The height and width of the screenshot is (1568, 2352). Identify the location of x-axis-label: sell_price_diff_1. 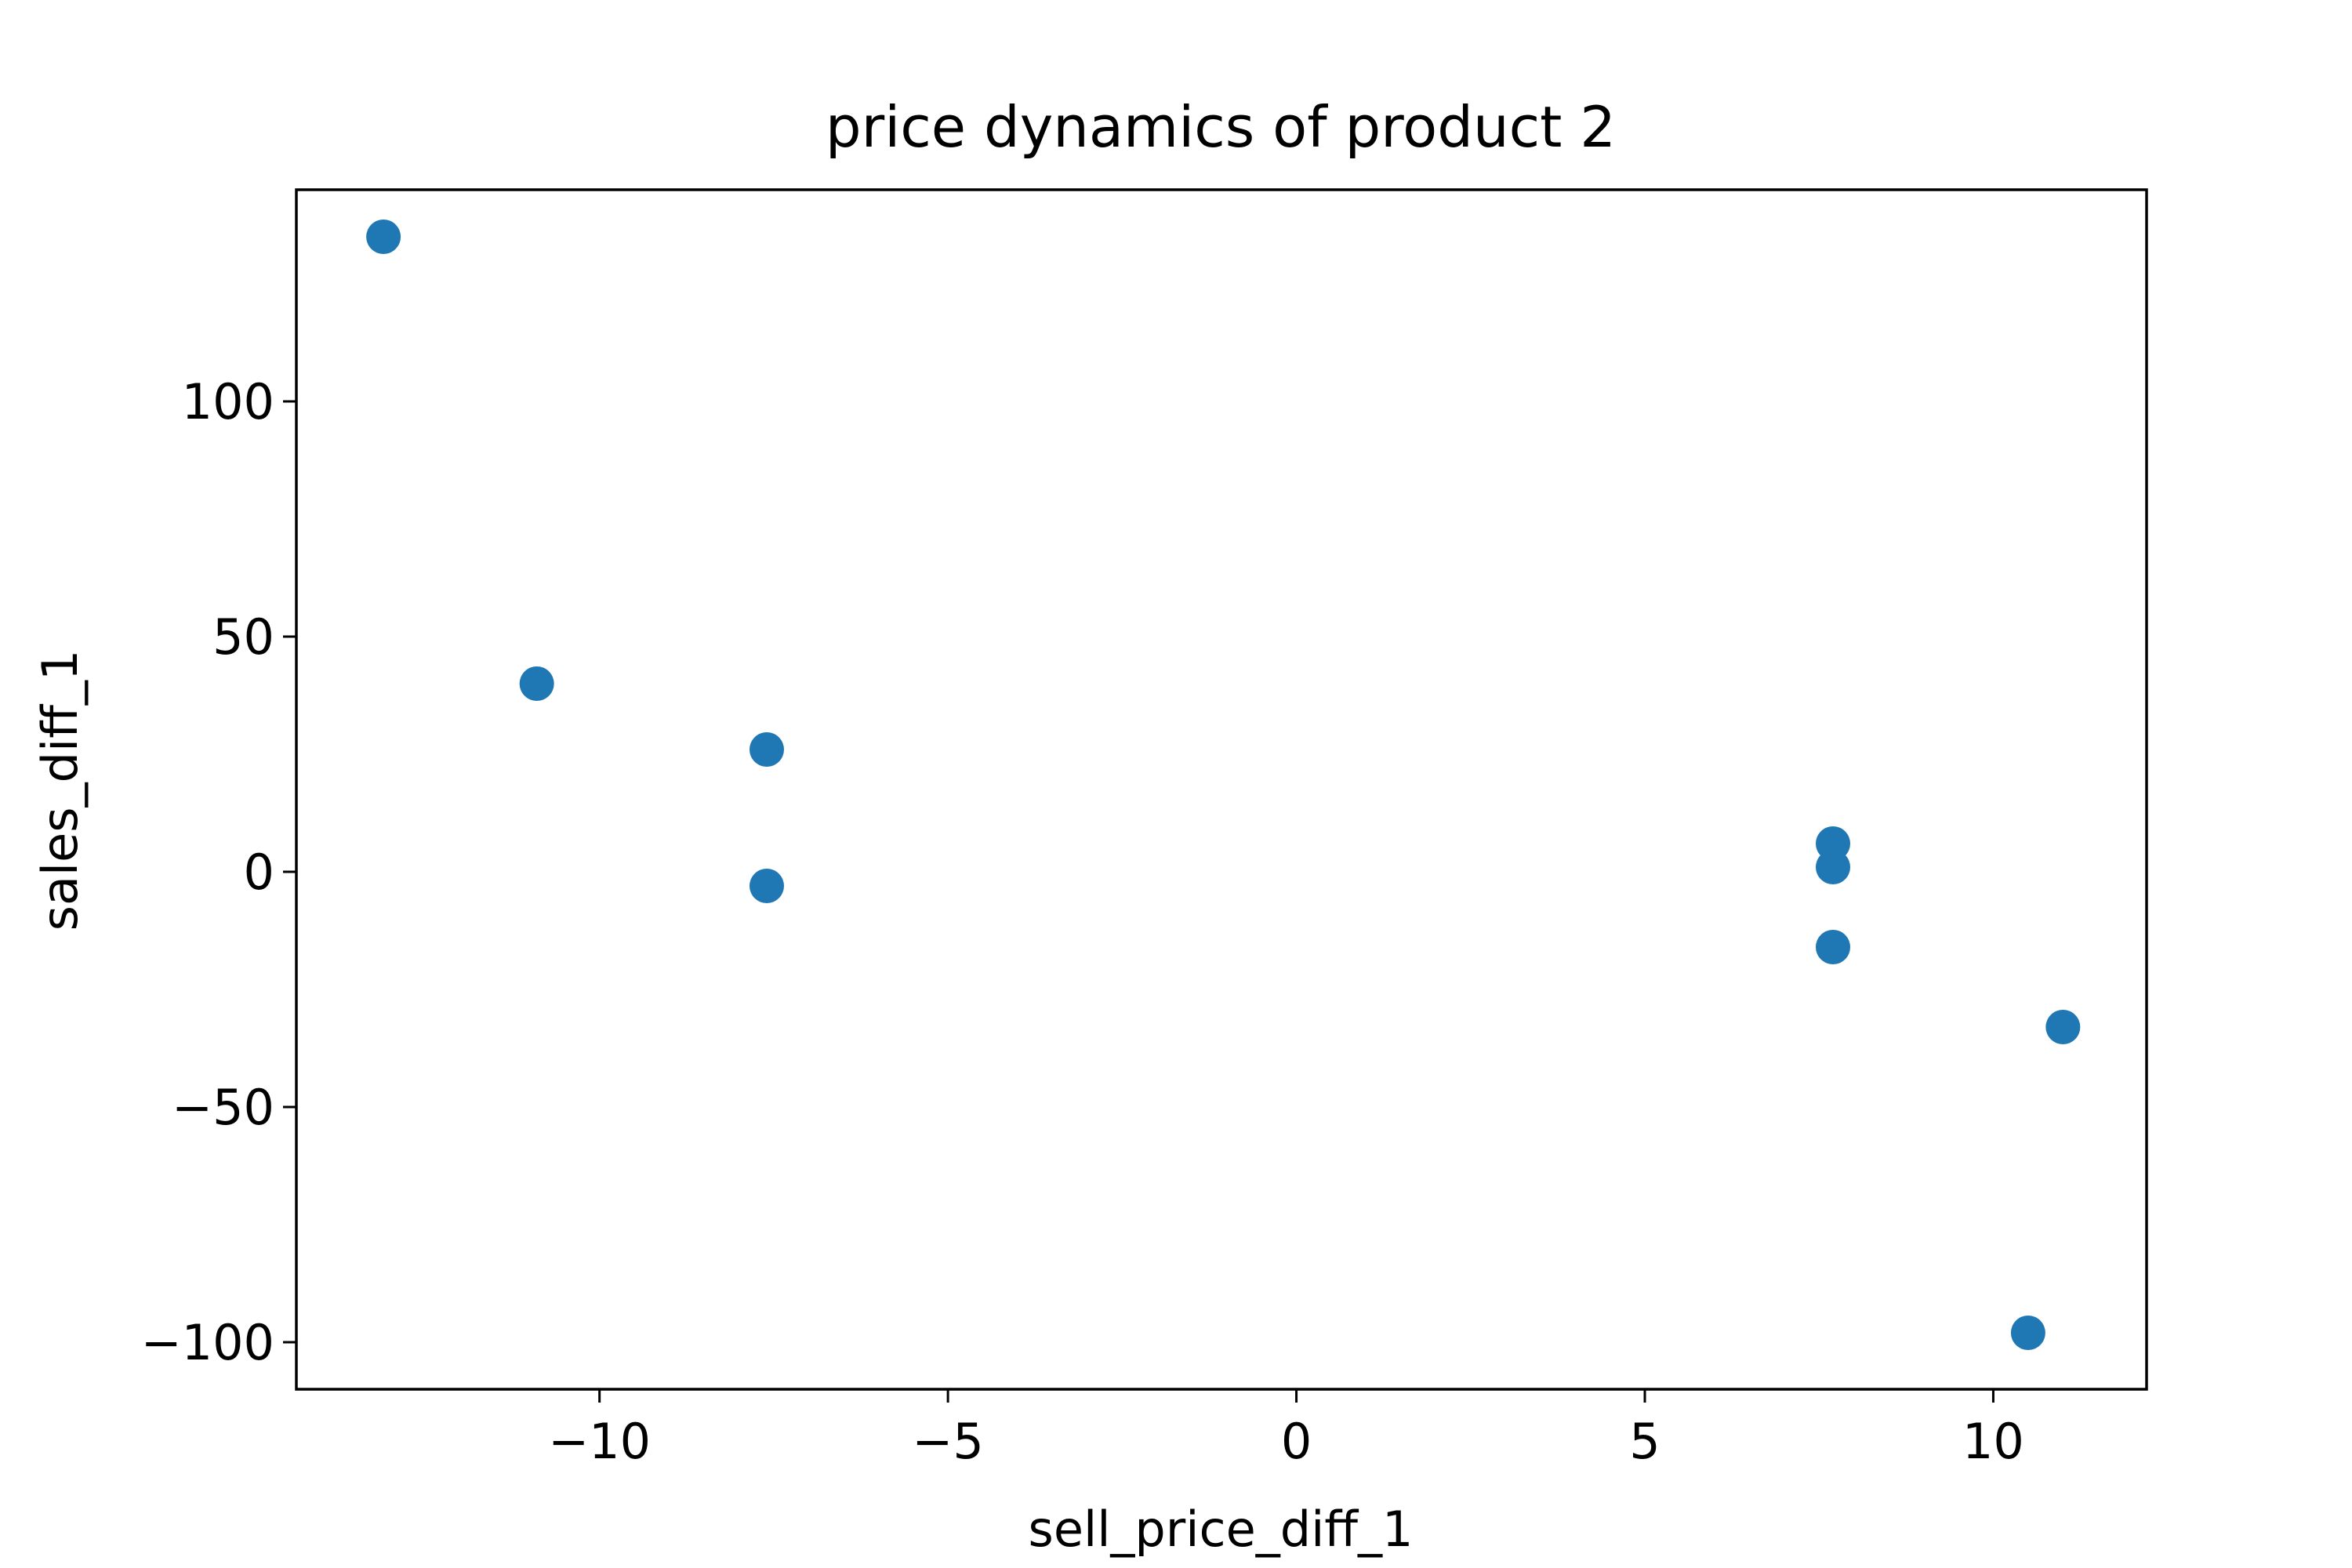
(1221, 1529).